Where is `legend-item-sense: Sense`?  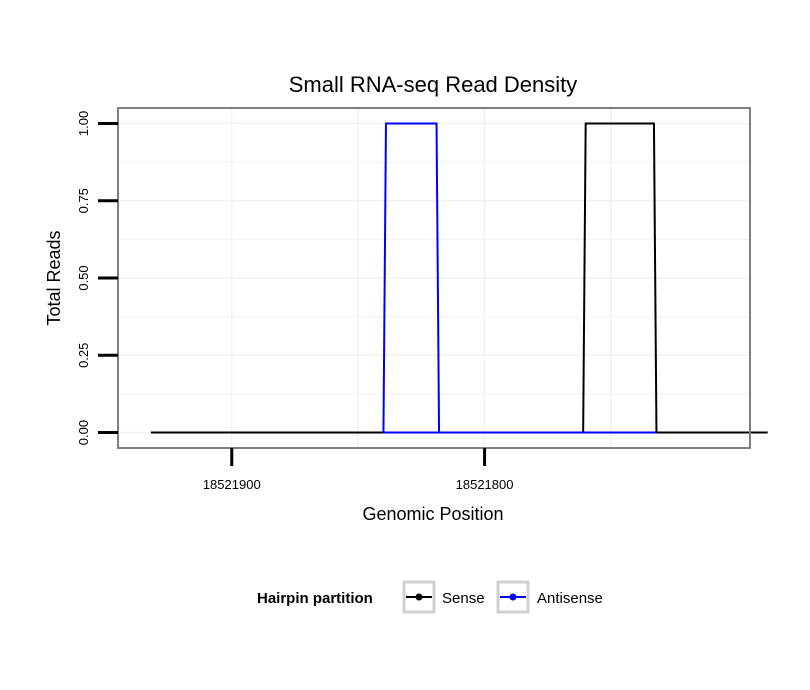
legend-item-sense: Sense is located at coordinates (443, 597).